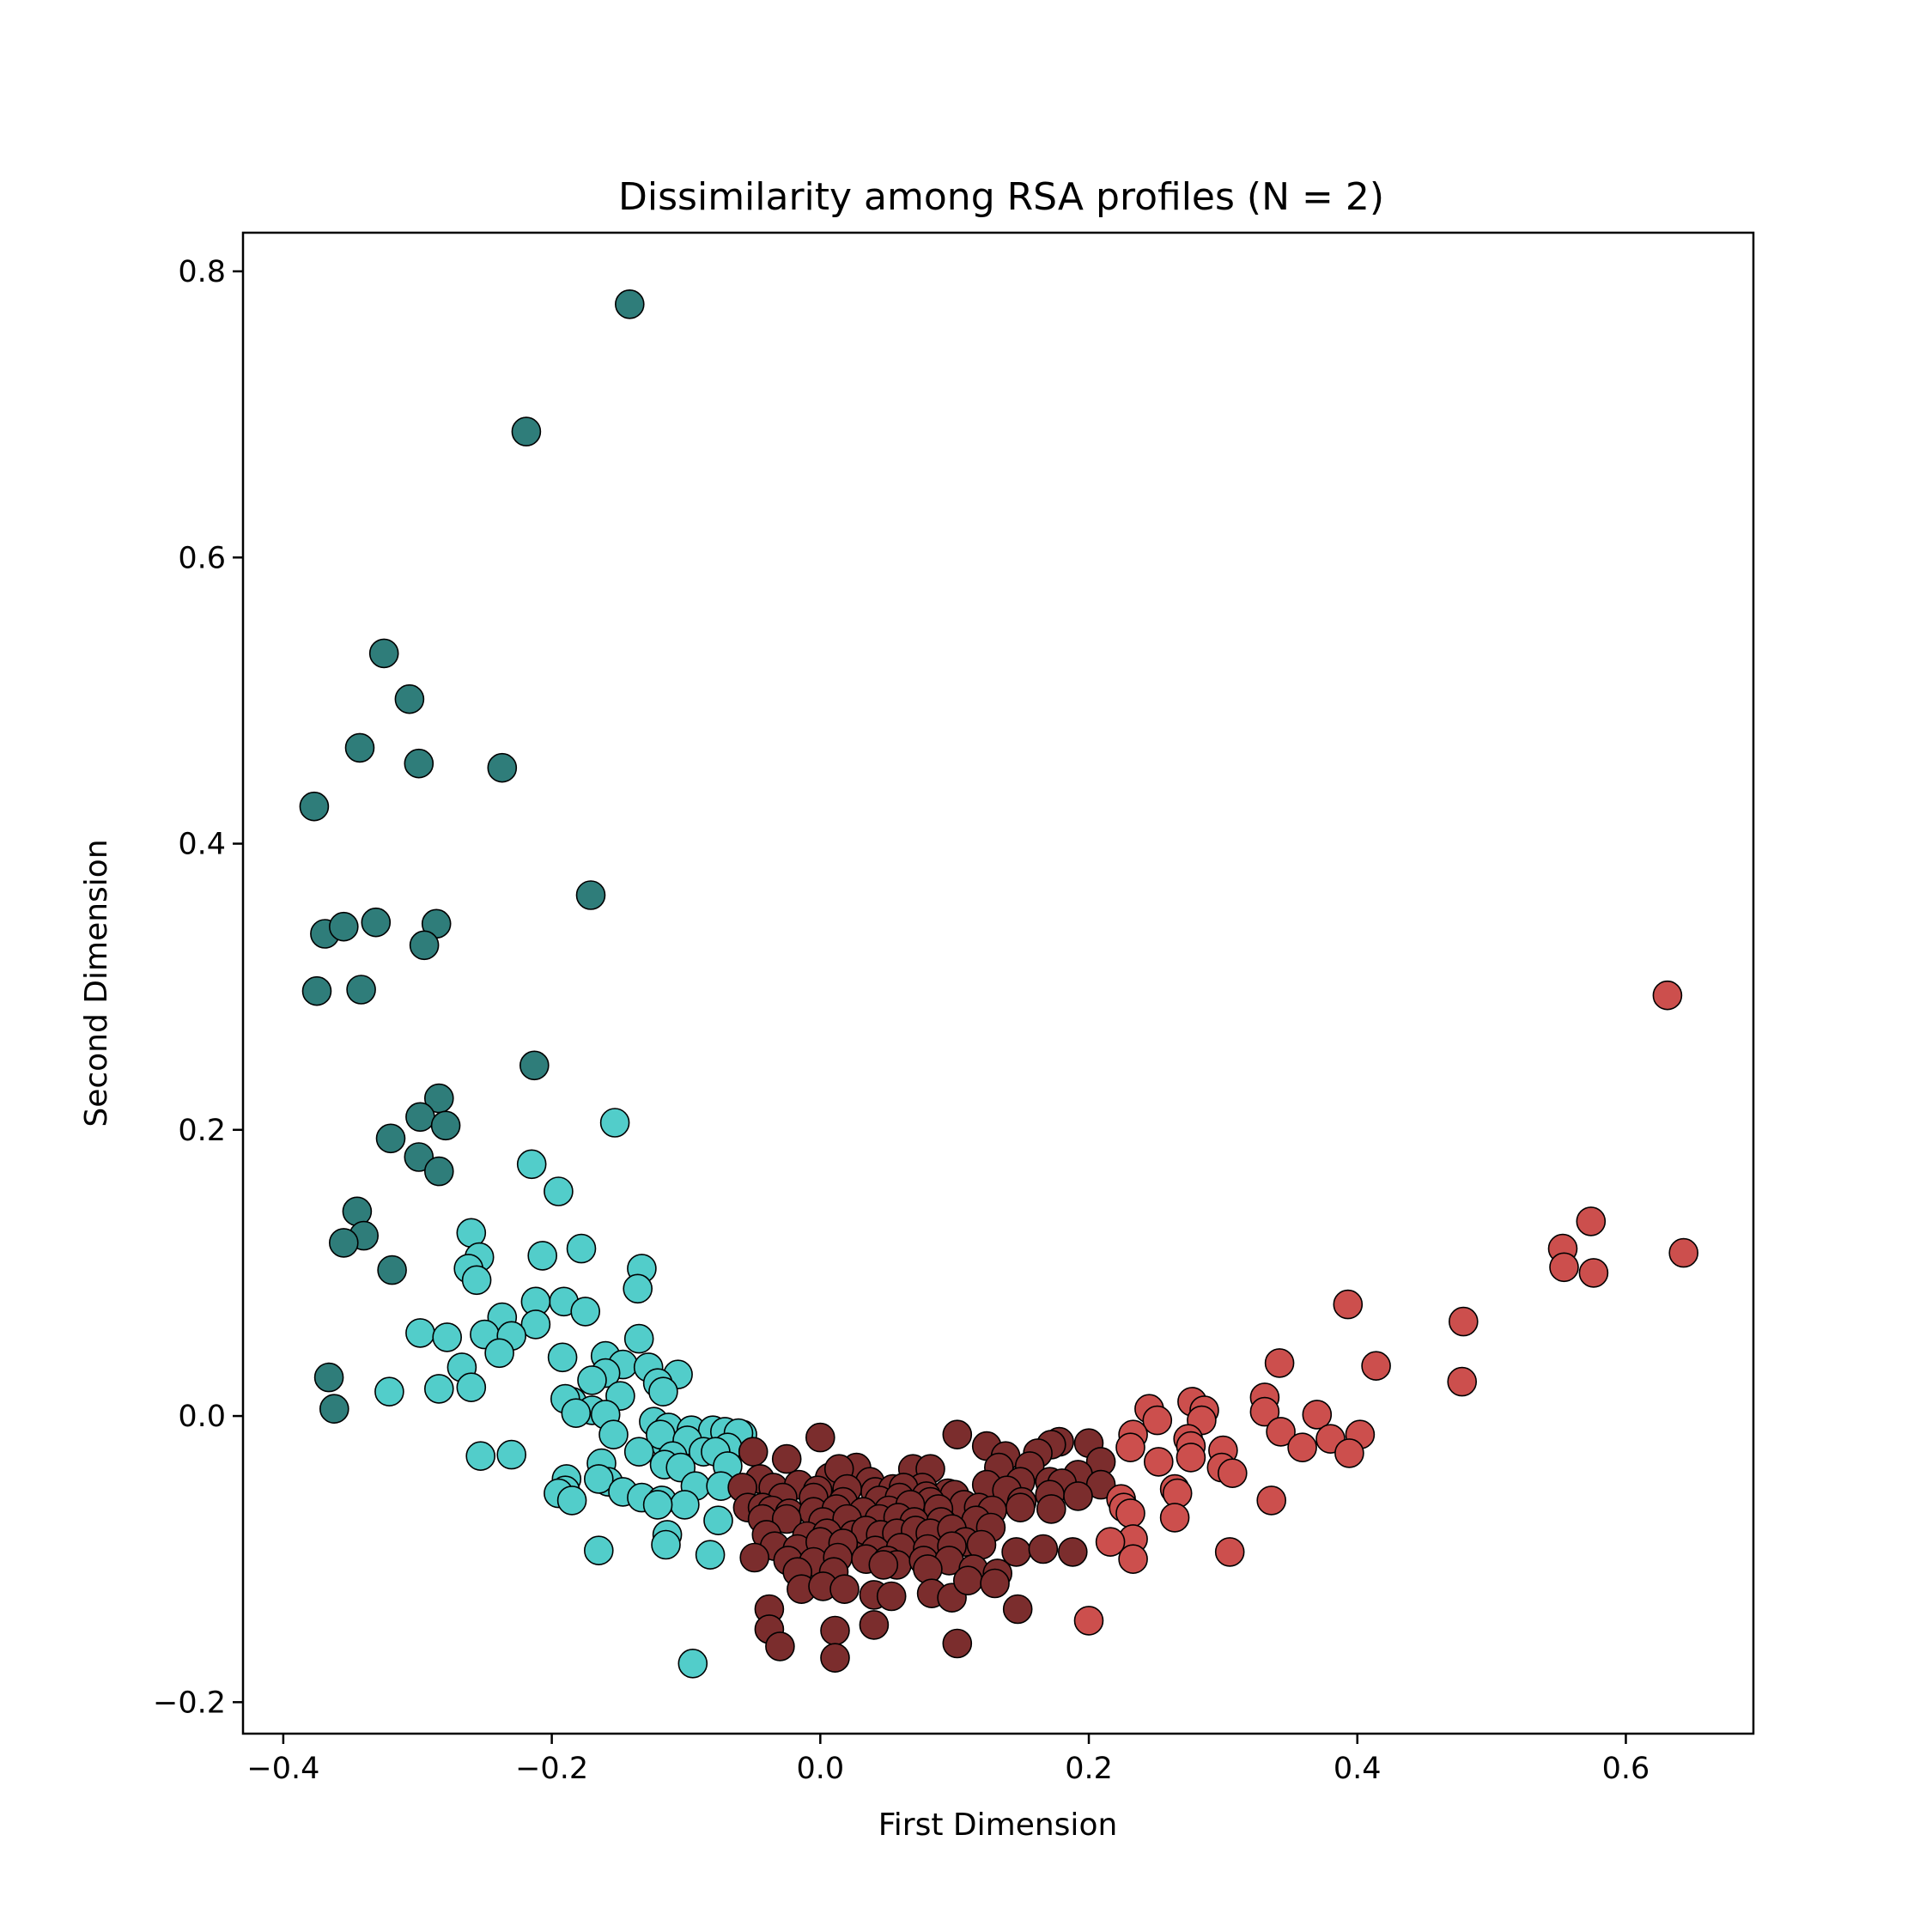 This screenshot has width=1932, height=1932. Describe the element at coordinates (998, 1825) in the screenshot. I see `x-axis-label: First Dimension` at that location.